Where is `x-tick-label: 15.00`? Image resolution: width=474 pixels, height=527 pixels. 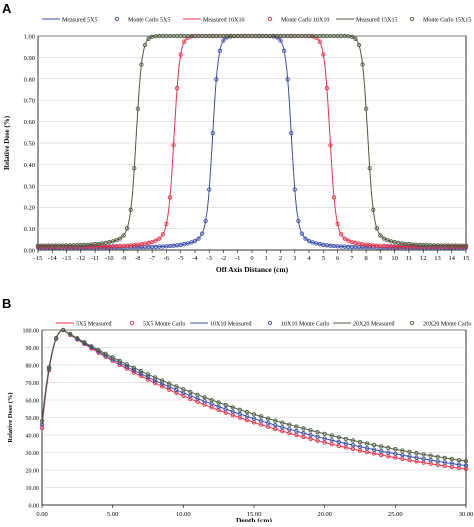
x-tick-label: 15.00 is located at coordinates (254, 514).